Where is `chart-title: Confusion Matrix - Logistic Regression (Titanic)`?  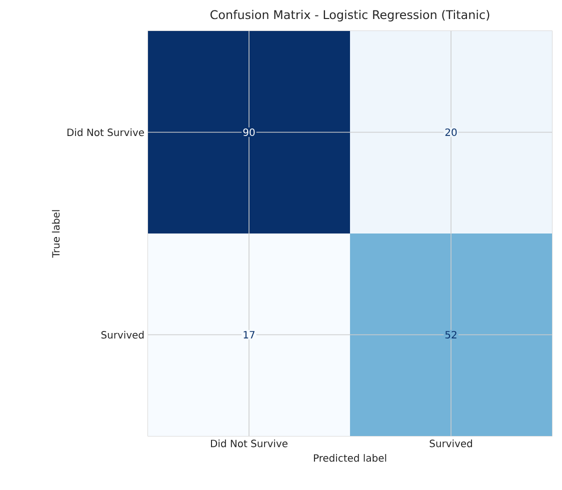 chart-title: Confusion Matrix - Logistic Regression (Titanic) is located at coordinates (350, 16).